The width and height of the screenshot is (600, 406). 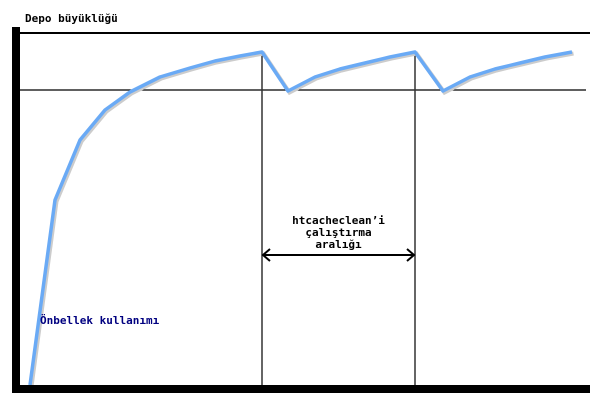 What do you see at coordinates (100, 320) in the screenshot?
I see `usage-label: Önbellek kullanımı` at bounding box center [100, 320].